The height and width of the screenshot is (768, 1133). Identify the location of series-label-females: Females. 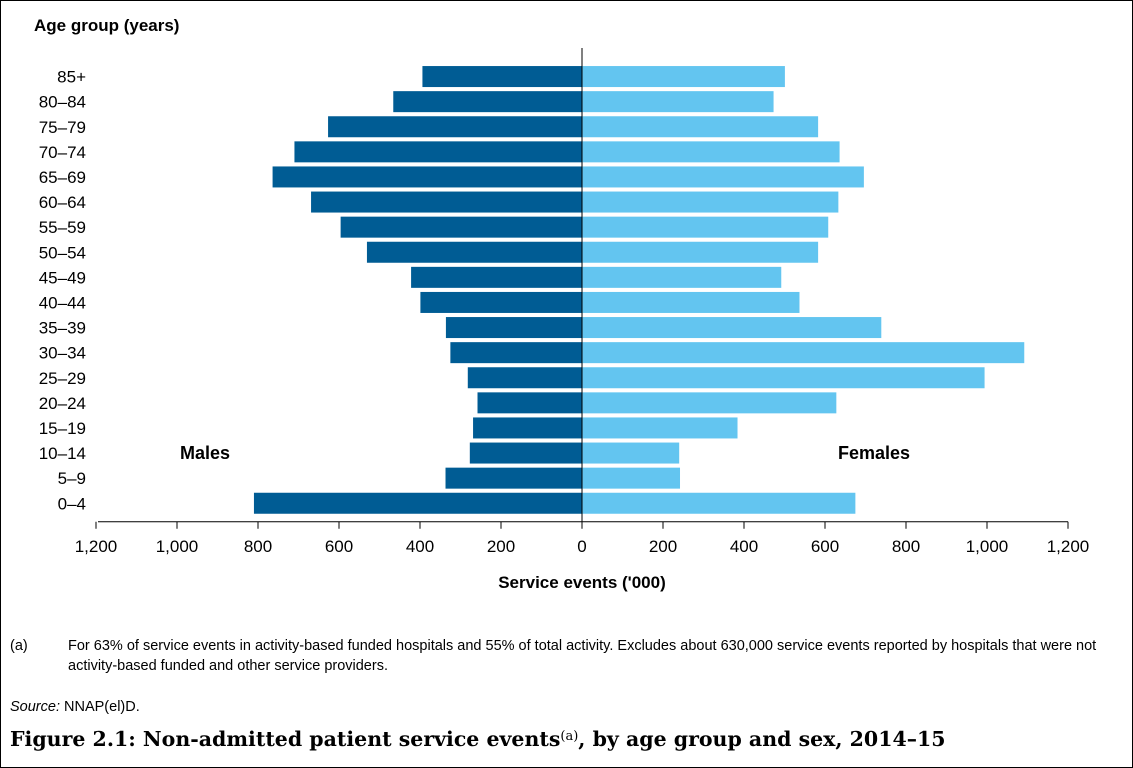
(874, 453).